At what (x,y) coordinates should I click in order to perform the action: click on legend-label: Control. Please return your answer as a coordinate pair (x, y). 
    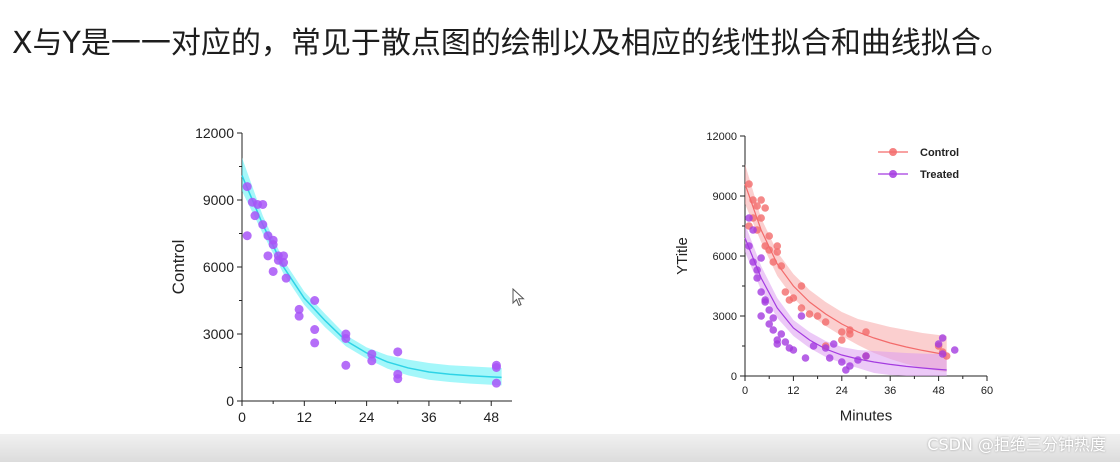
    Looking at the image, I should click on (939, 153).